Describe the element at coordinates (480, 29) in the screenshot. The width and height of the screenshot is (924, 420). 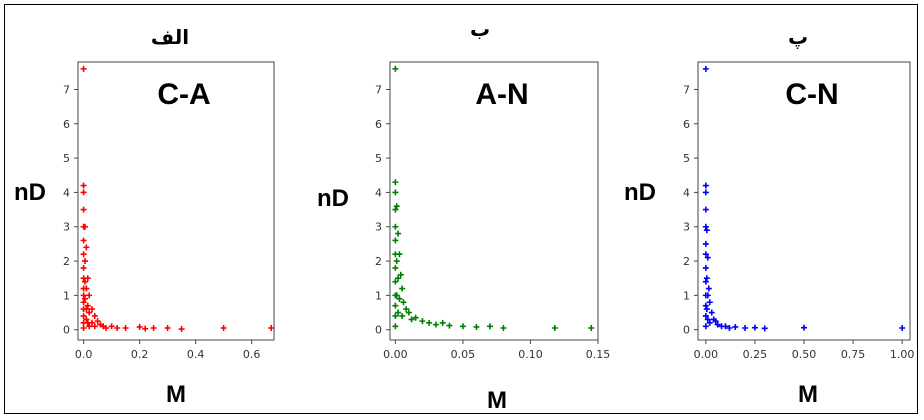
I see `panel-letter: ب` at that location.